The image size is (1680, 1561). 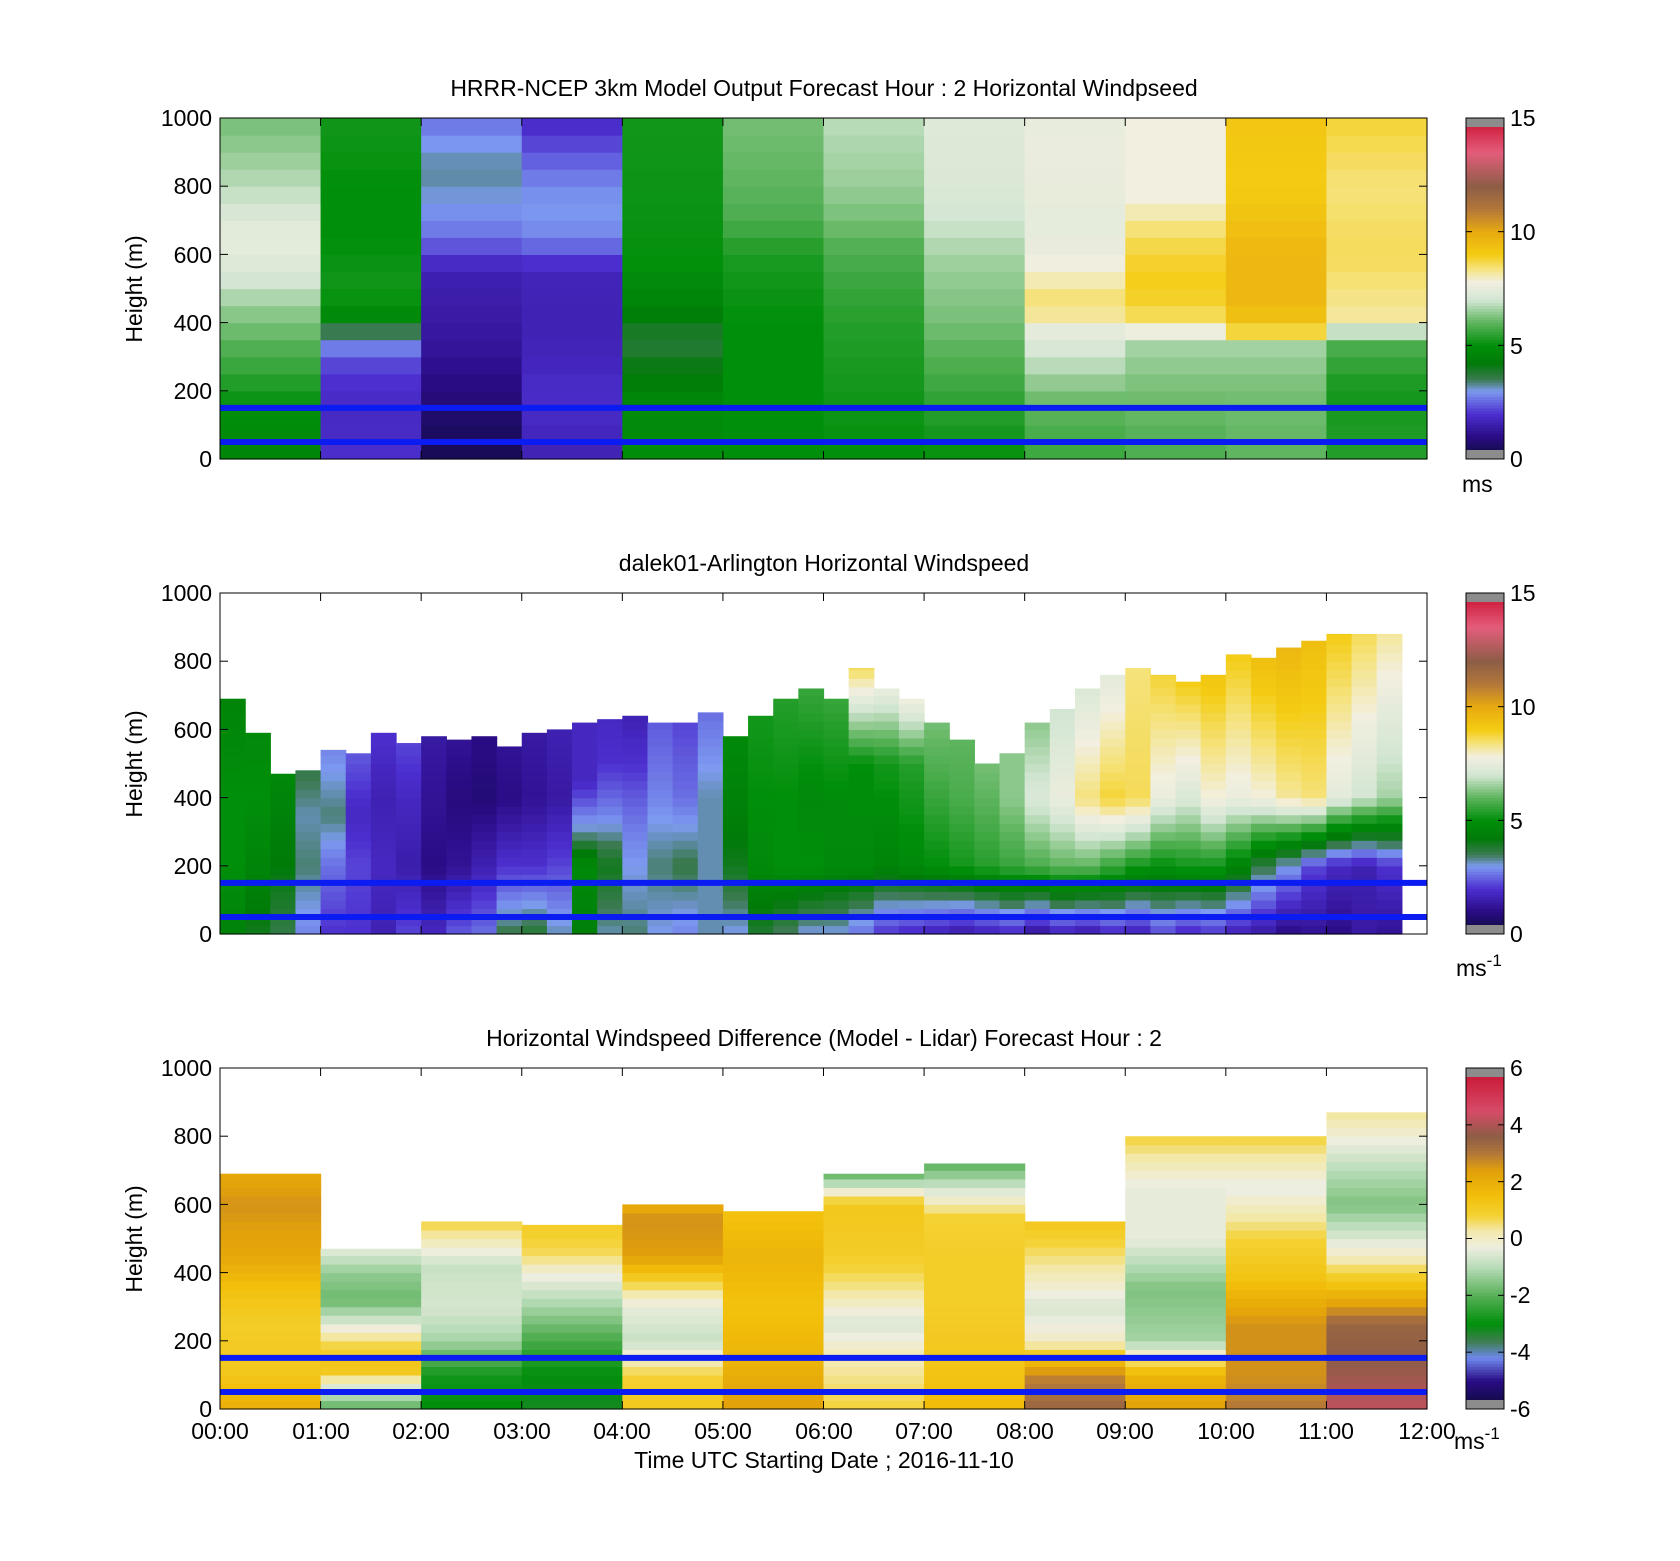 I want to click on panel-difference-xtick-label: 02:00, so click(x=421, y=1431).